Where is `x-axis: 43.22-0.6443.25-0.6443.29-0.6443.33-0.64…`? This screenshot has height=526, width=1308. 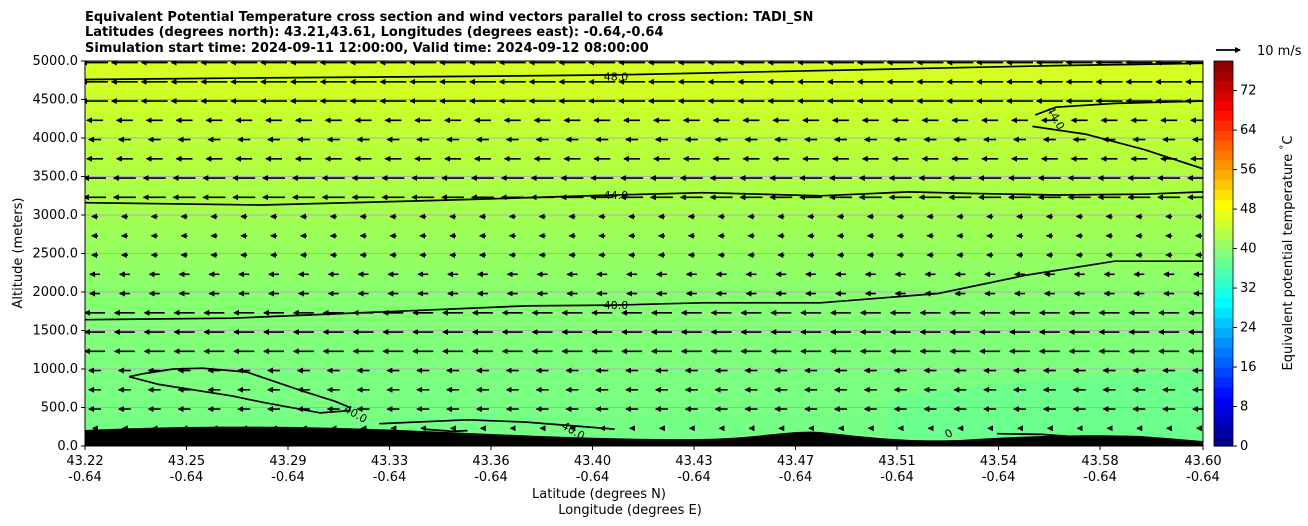
x-axis: 43.22-0.6443.25-0.6443.29-0.6443.33-0.64… is located at coordinates (644, 465).